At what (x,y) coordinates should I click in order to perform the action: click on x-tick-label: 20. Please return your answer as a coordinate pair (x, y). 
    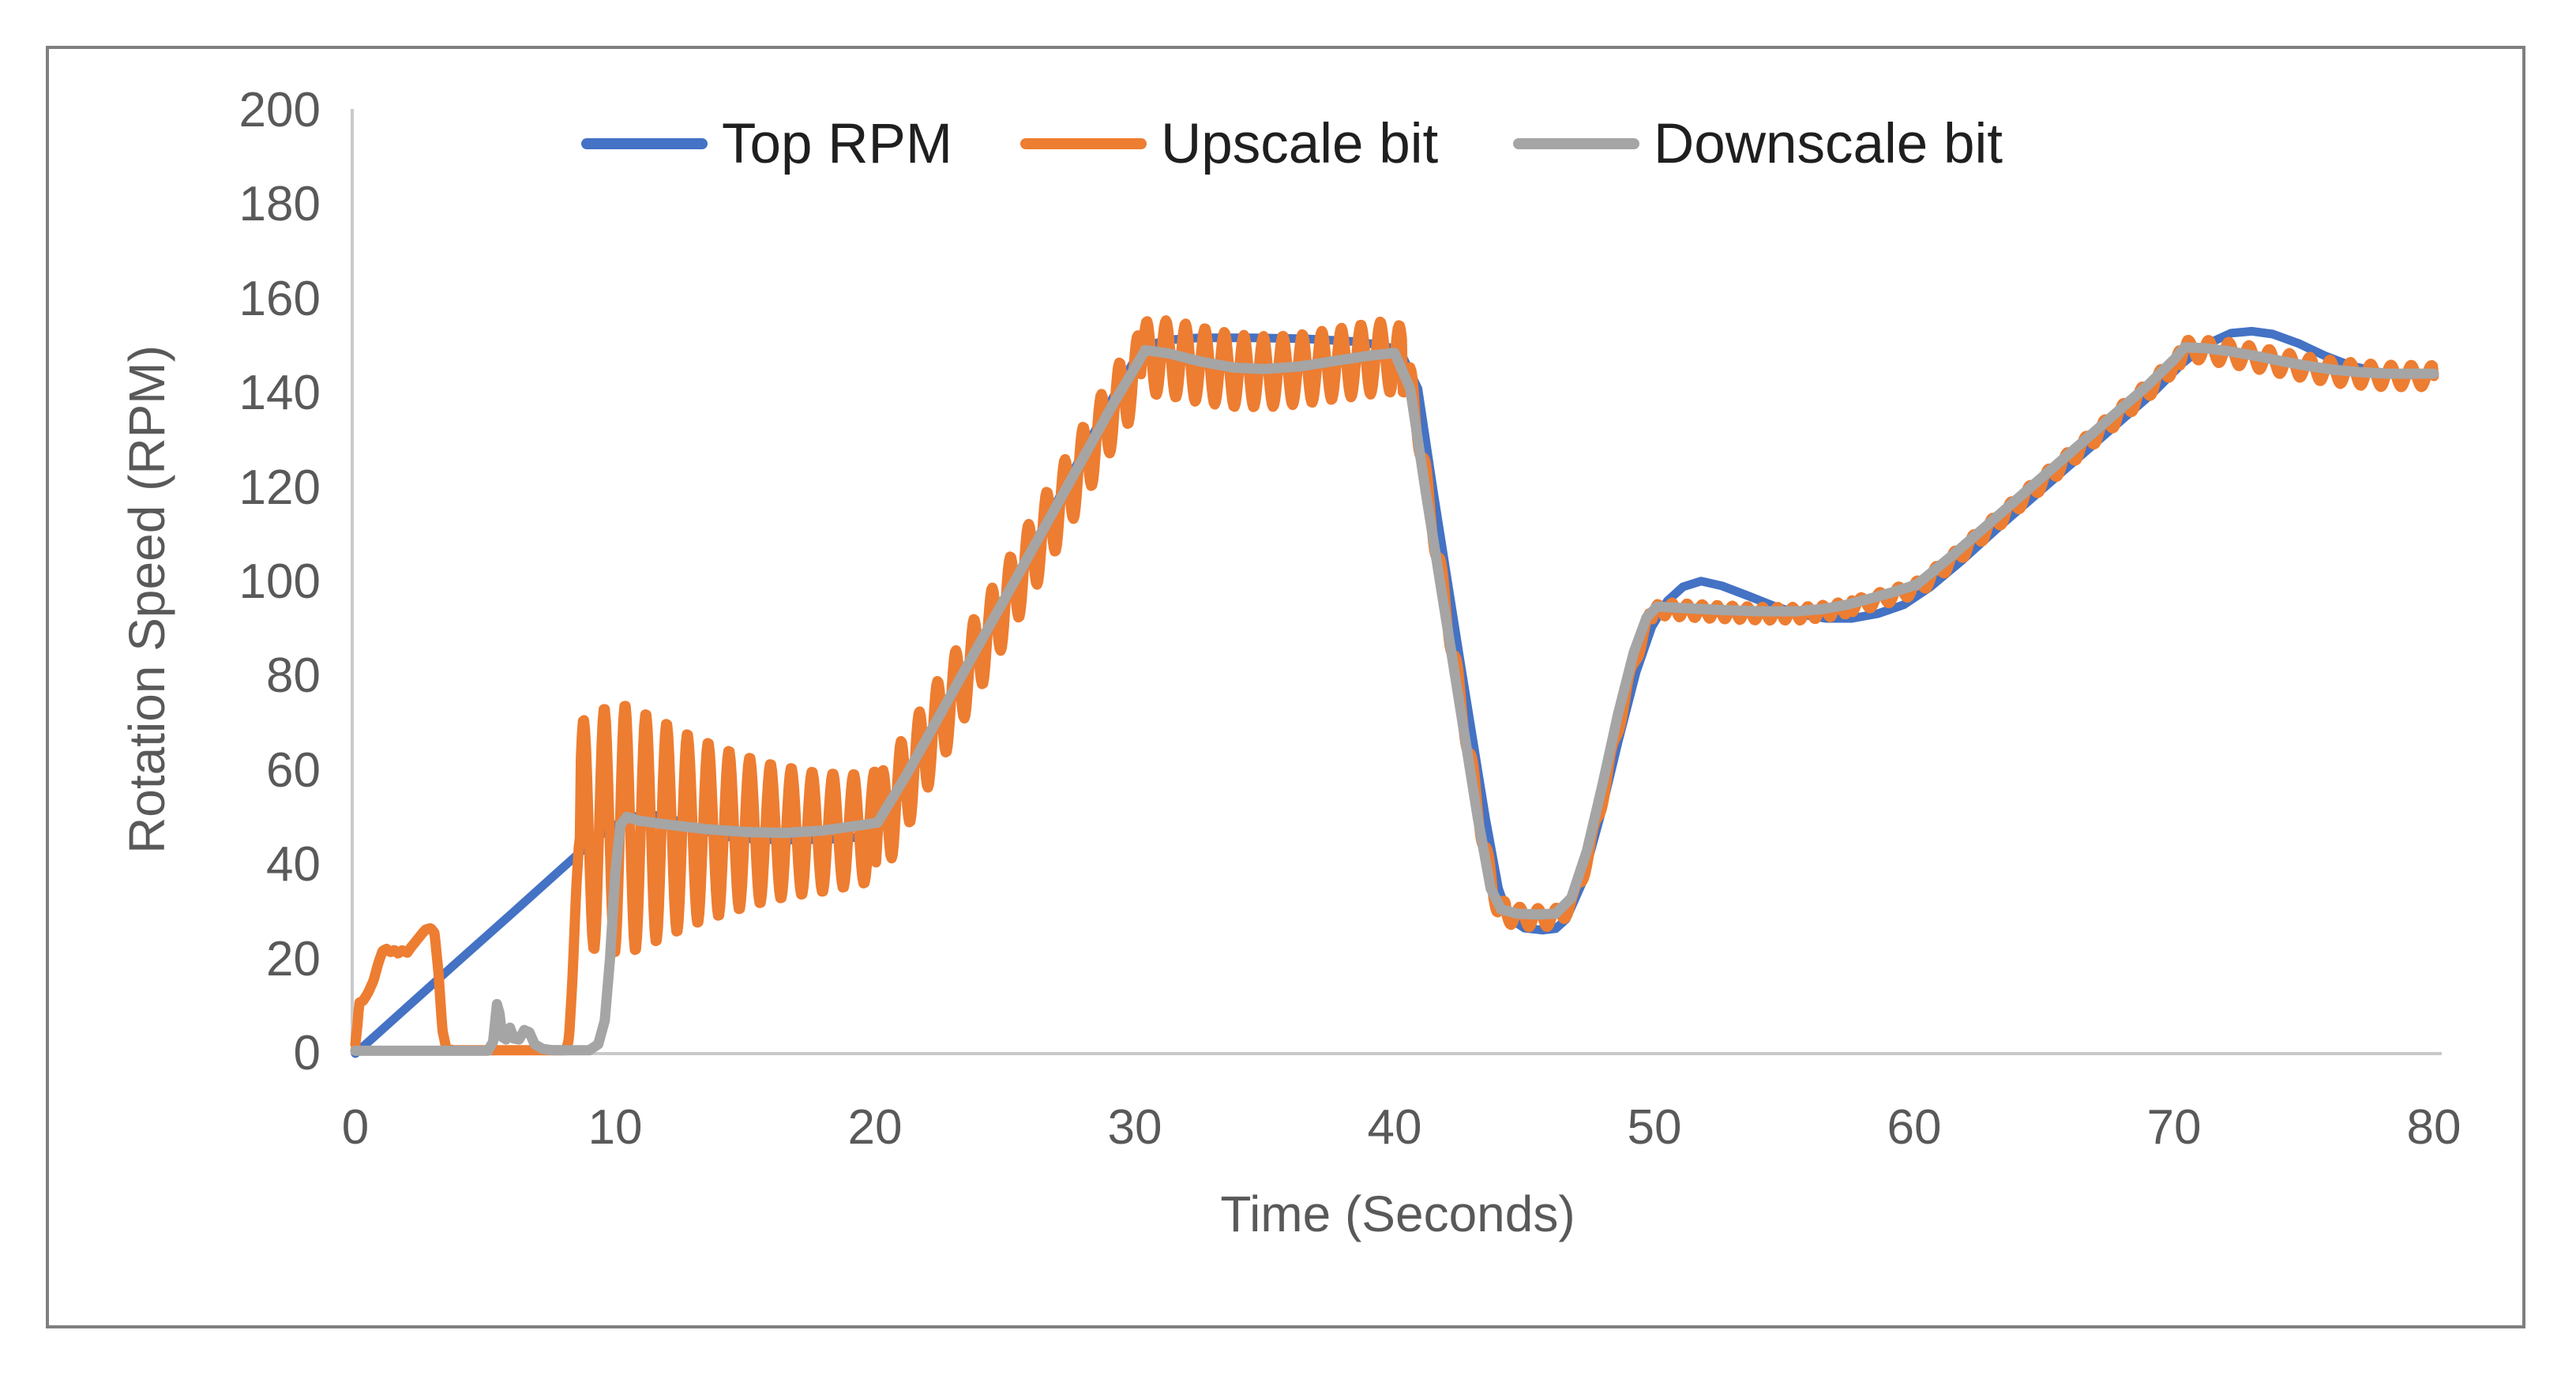
    Looking at the image, I should click on (875, 1127).